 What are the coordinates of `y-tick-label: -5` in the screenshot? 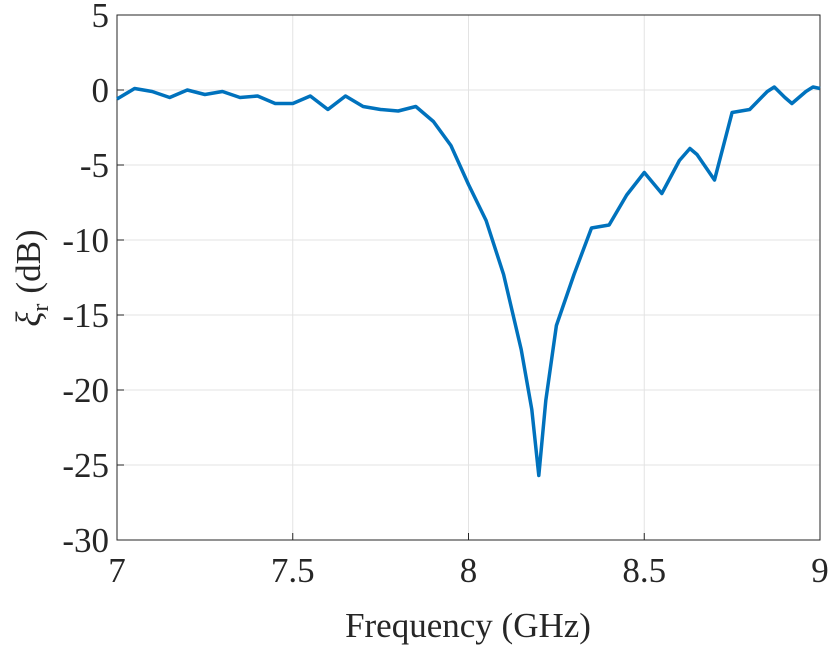 It's located at (94, 165).